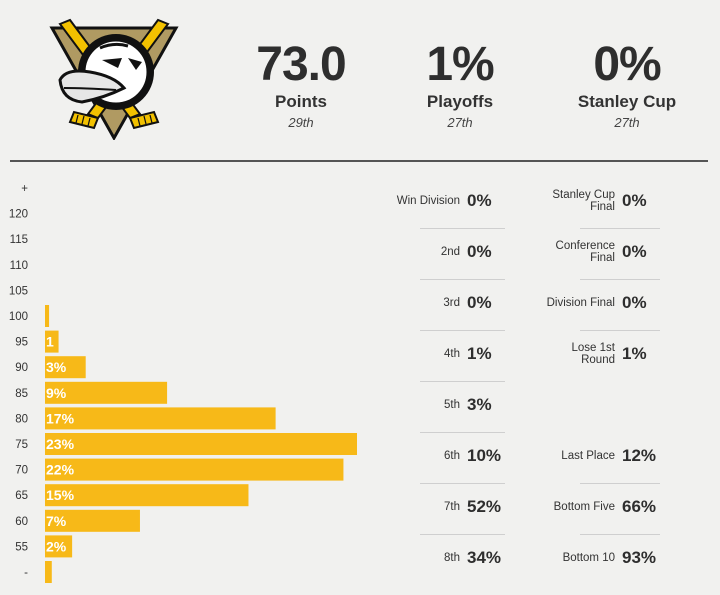 This screenshot has height=595, width=720. I want to click on y-tick-label: 120, so click(18, 215).